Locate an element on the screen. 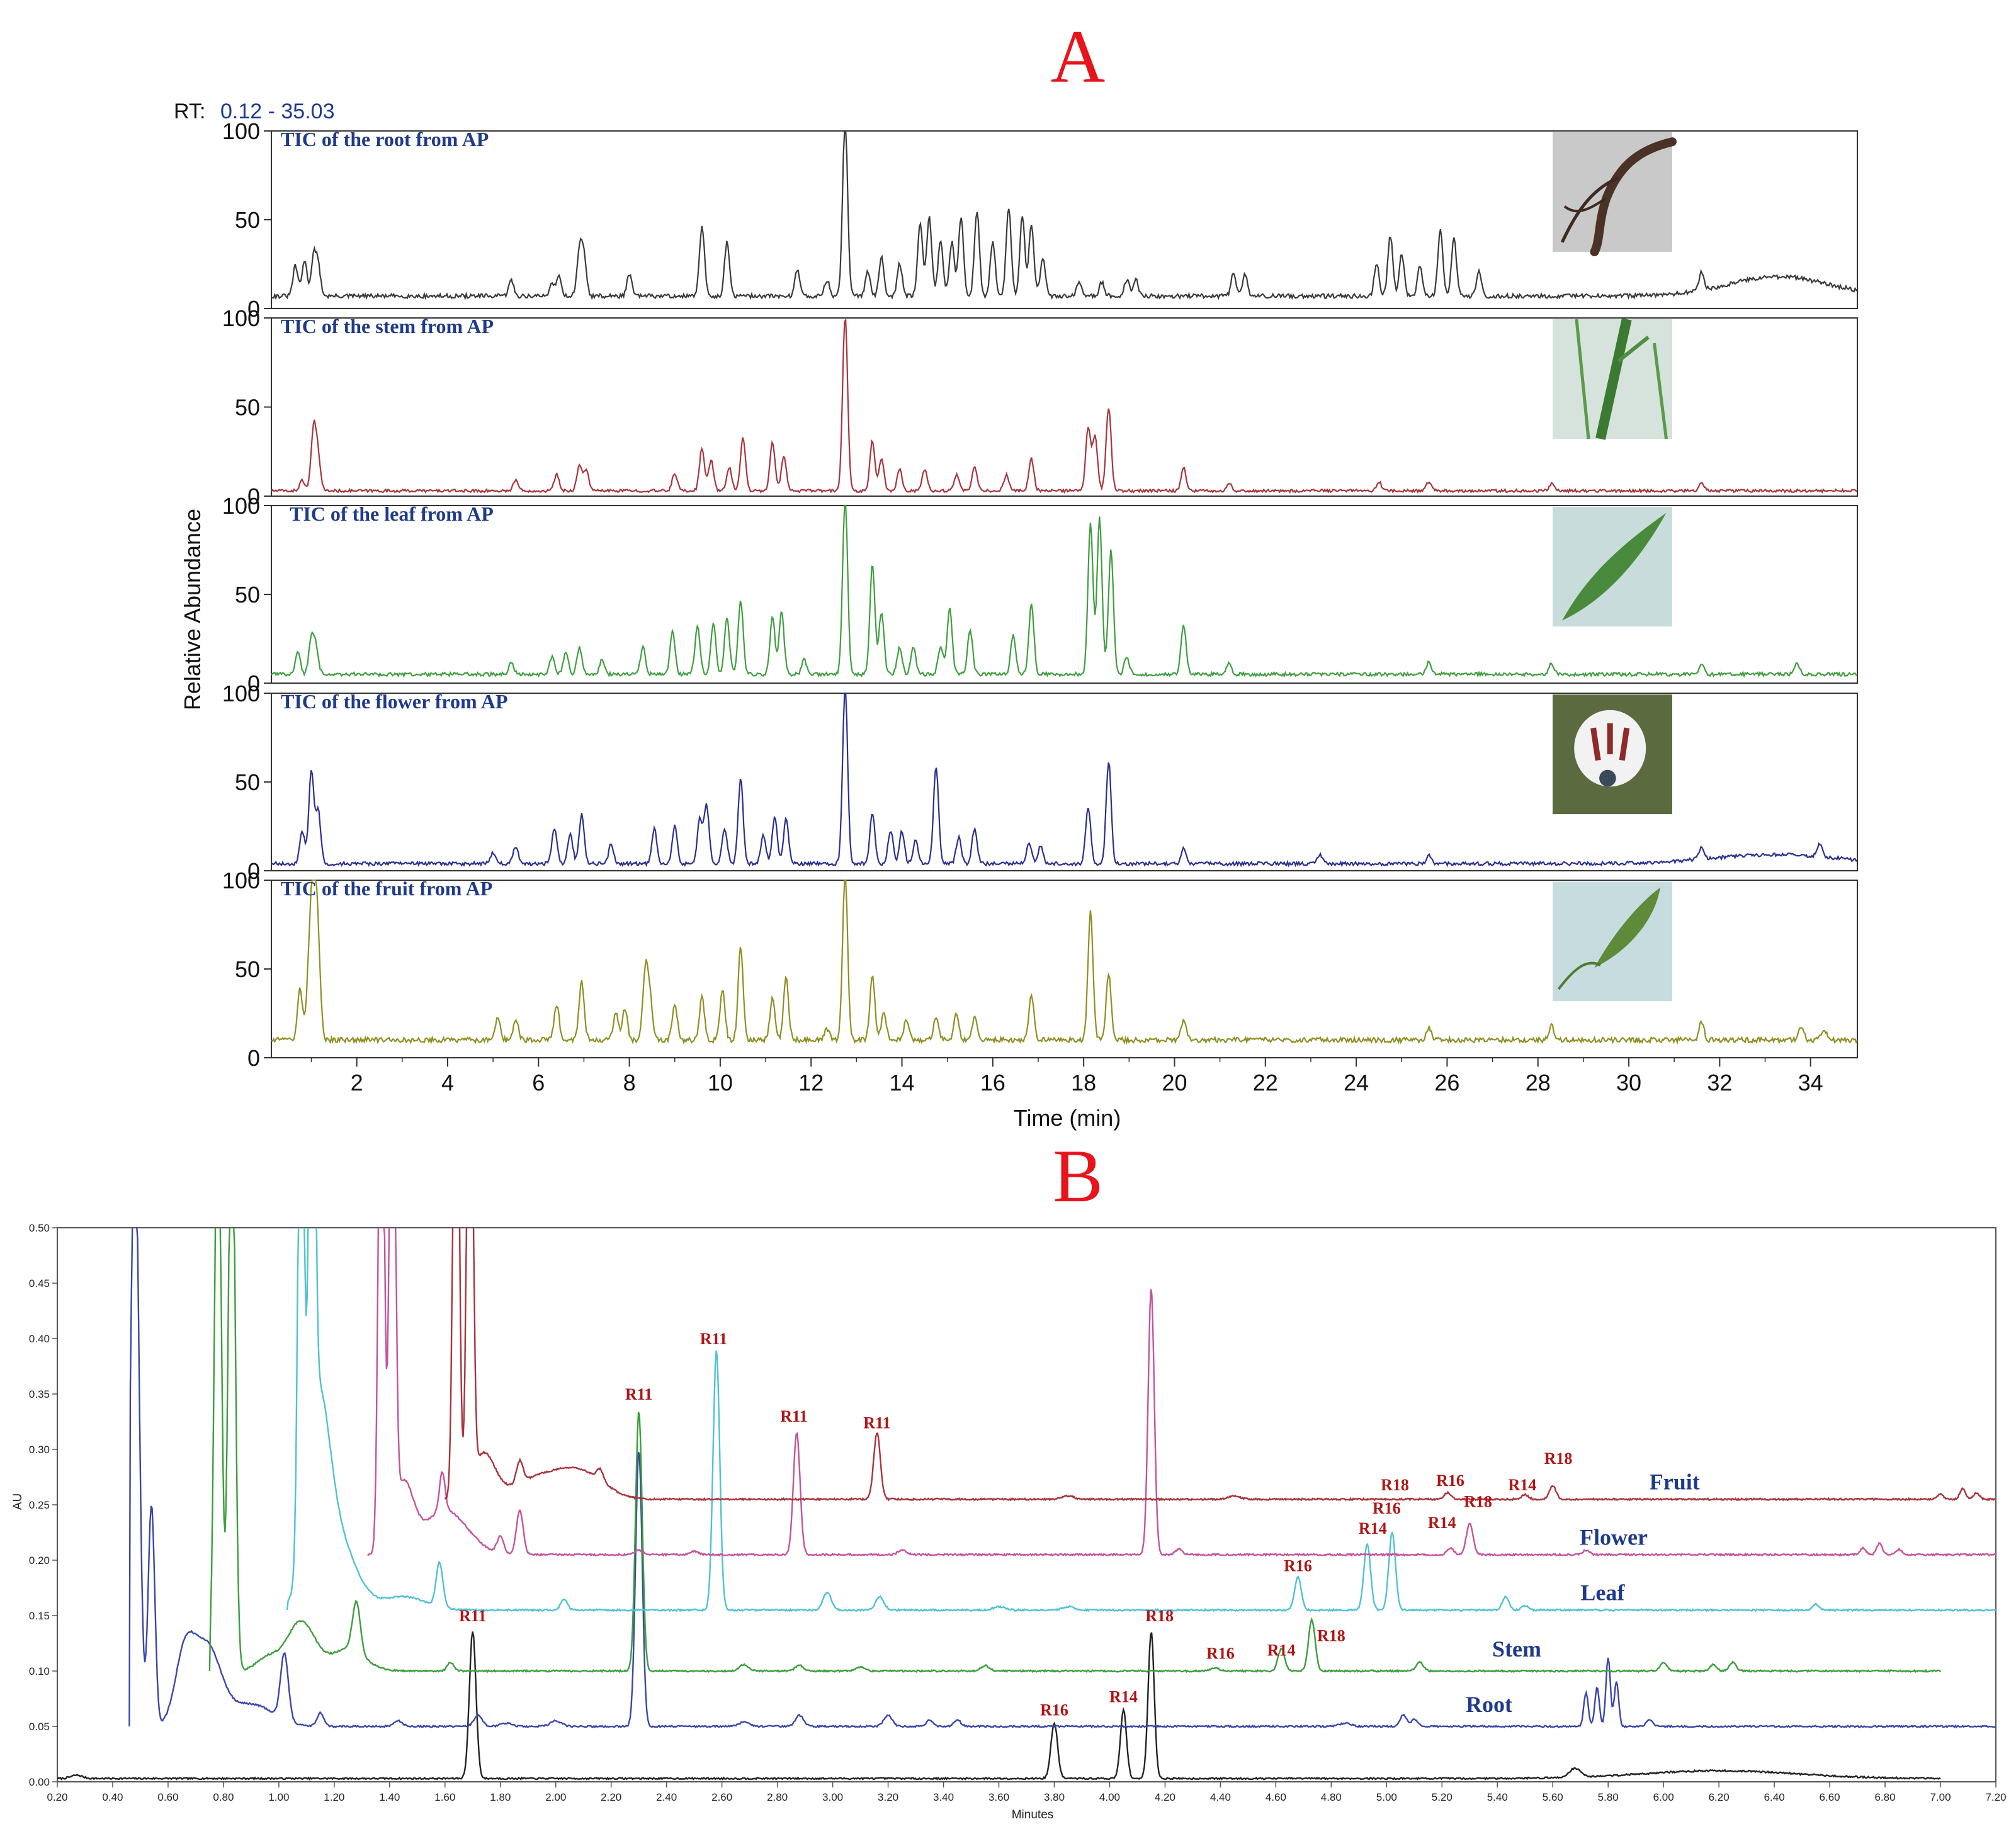 Image resolution: width=2016 pixels, height=1824 pixels. trace-panel-3: 0 50 100 TIC of the leaf from AP is located at coordinates (1040, 594).